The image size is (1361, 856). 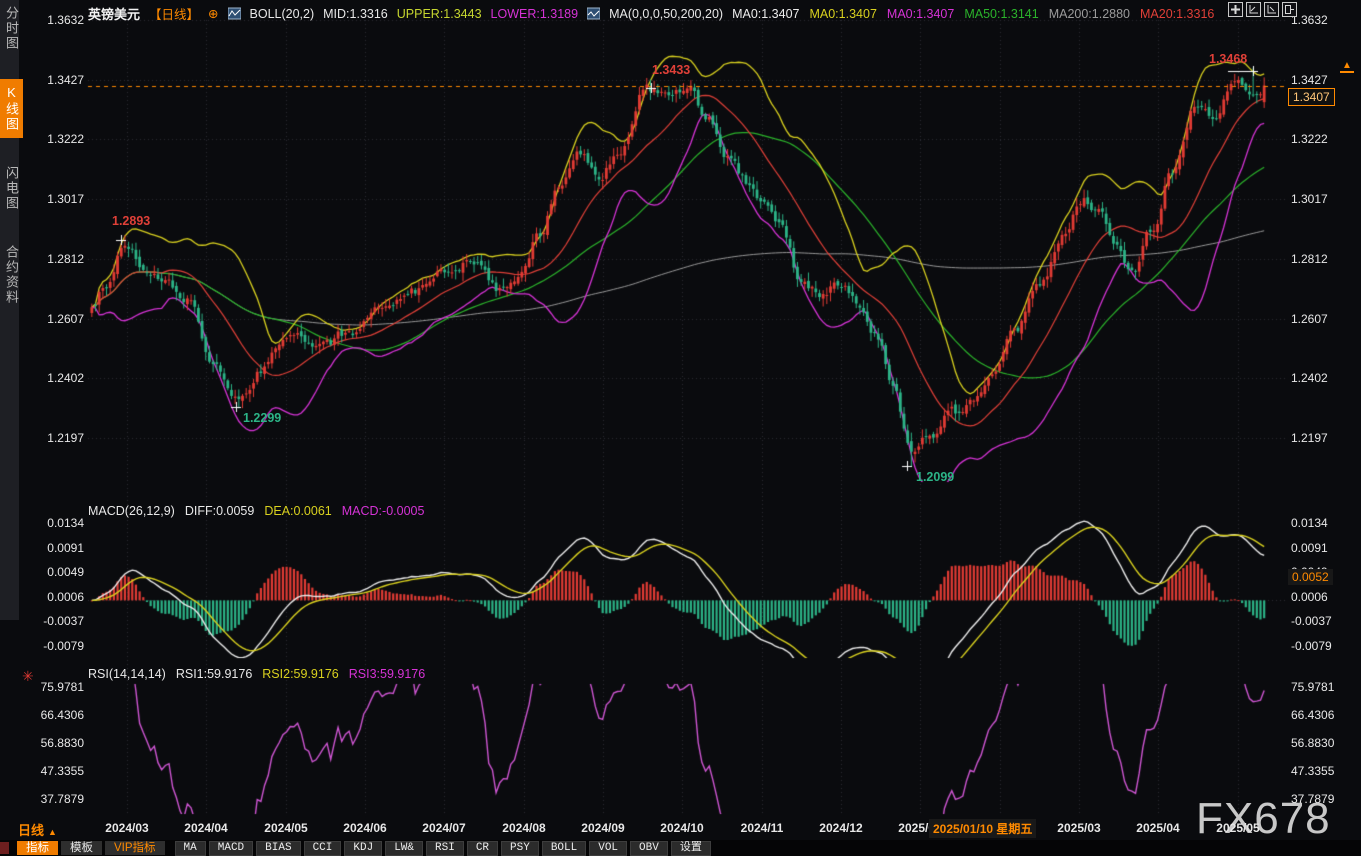 I want to click on price-annotation: 1.3468, so click(x=1228, y=59).